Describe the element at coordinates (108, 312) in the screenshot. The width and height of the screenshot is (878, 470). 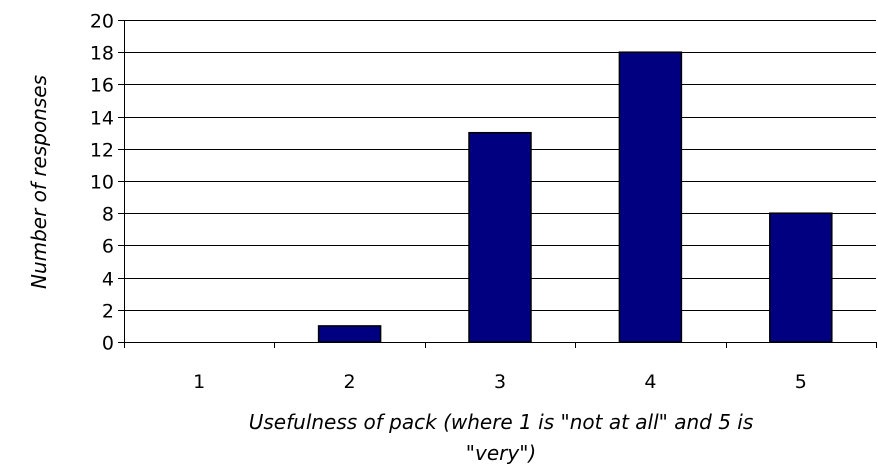
I see `y-tick-label: 2` at that location.